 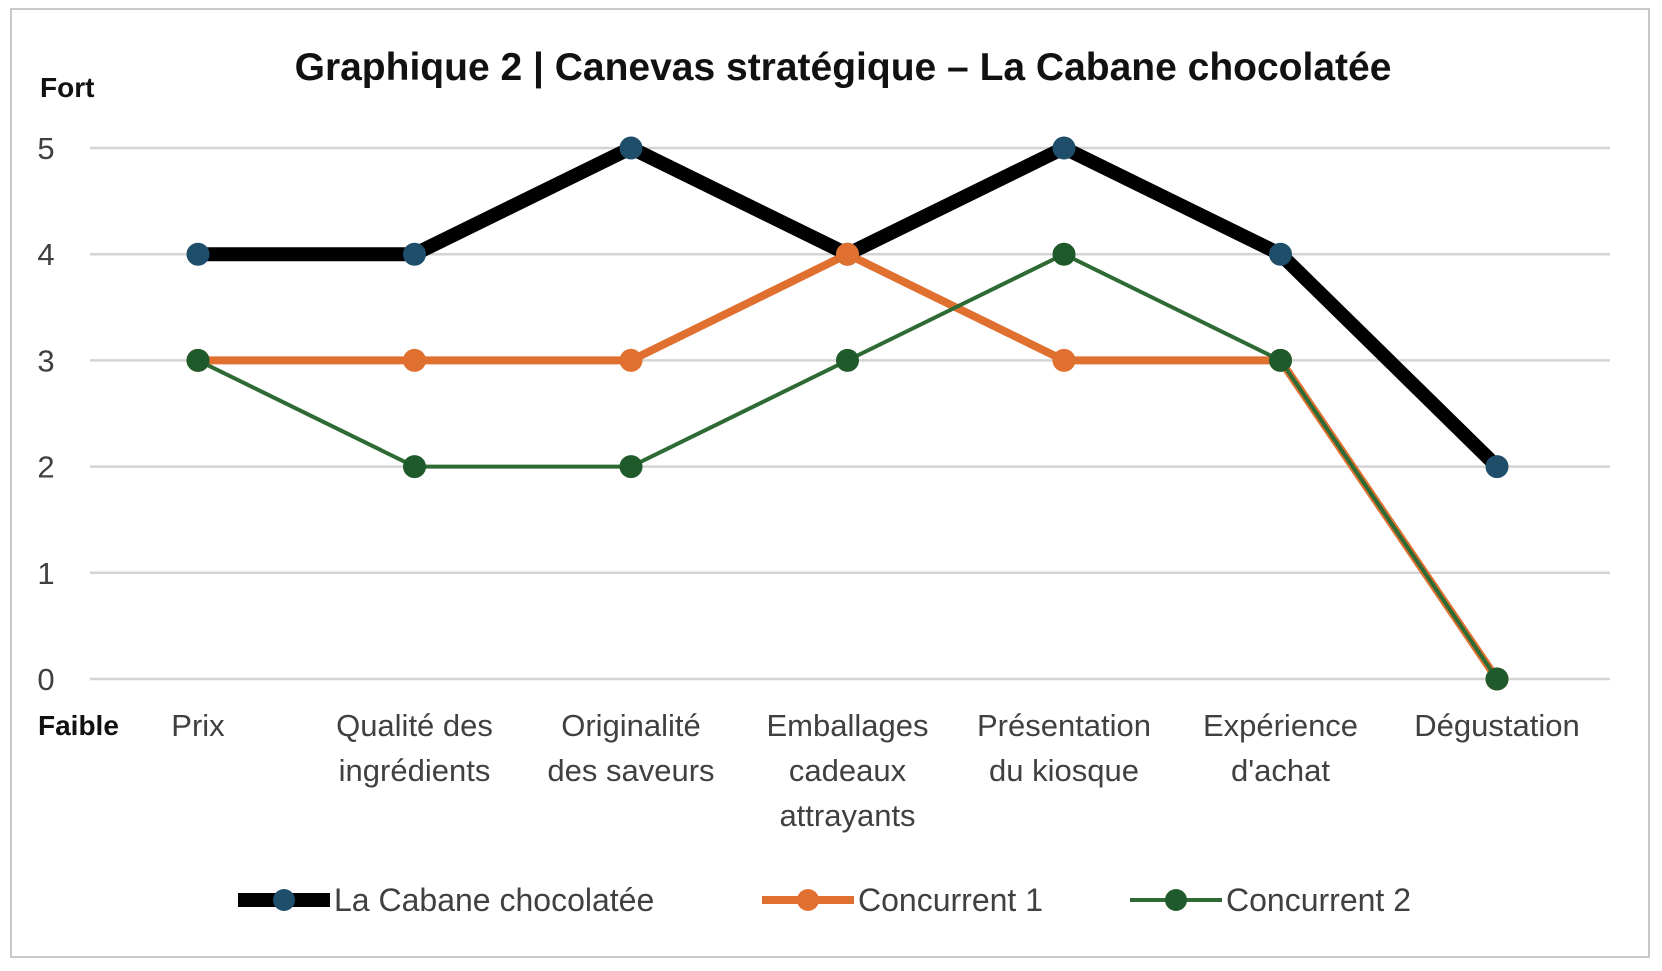 What do you see at coordinates (950, 900) in the screenshot?
I see `legend-label: Concurrent 1` at bounding box center [950, 900].